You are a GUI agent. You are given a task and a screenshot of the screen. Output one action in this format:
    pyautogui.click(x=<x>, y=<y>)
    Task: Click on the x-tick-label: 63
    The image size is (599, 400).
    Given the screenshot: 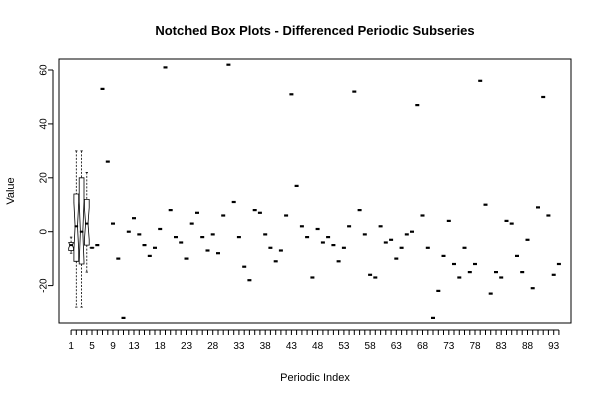 What is the action you would take?
    pyautogui.click(x=397, y=346)
    